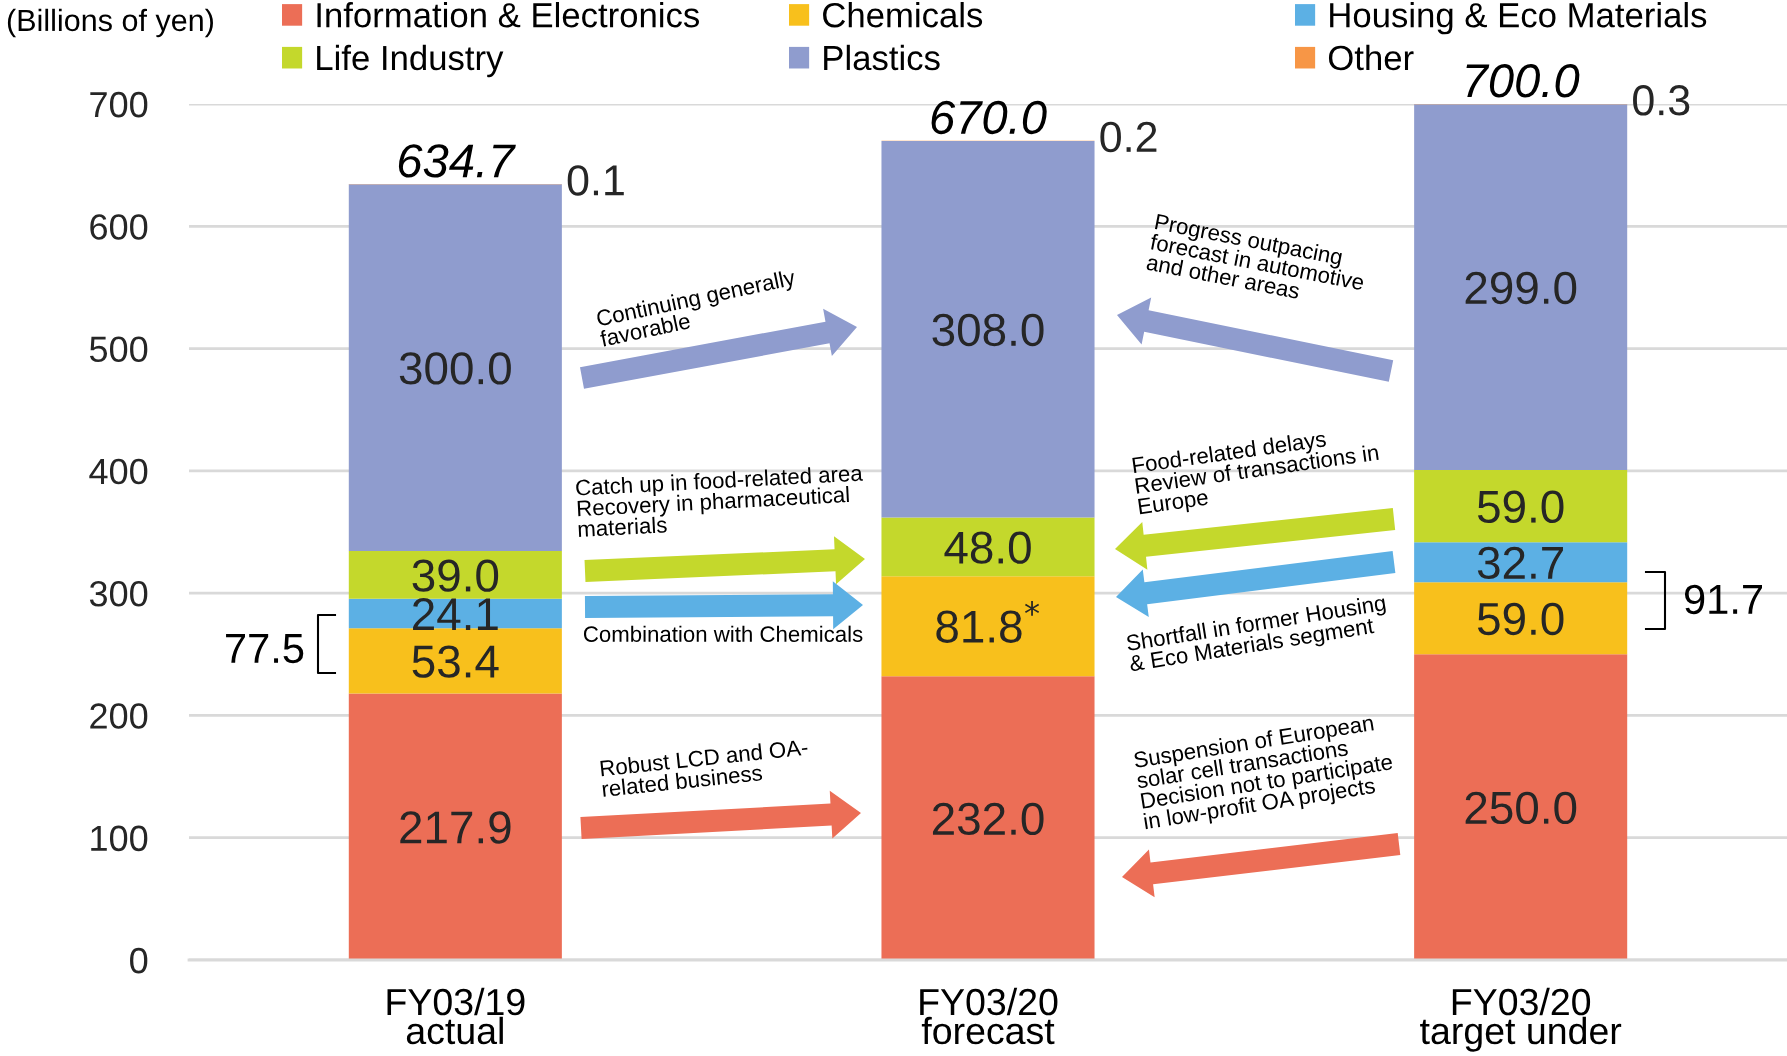 The width and height of the screenshot is (1787, 1056). I want to click on y-tick-label: 200, so click(119, 716).